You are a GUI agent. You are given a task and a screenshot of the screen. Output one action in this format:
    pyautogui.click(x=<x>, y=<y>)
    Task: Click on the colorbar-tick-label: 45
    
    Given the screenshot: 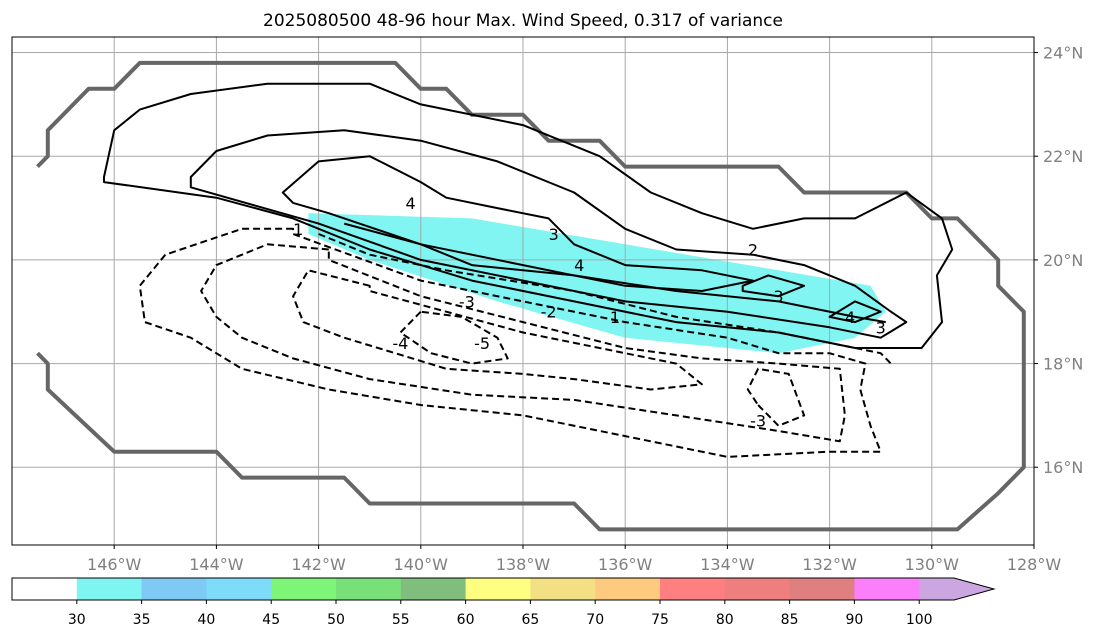 What is the action you would take?
    pyautogui.click(x=271, y=620)
    